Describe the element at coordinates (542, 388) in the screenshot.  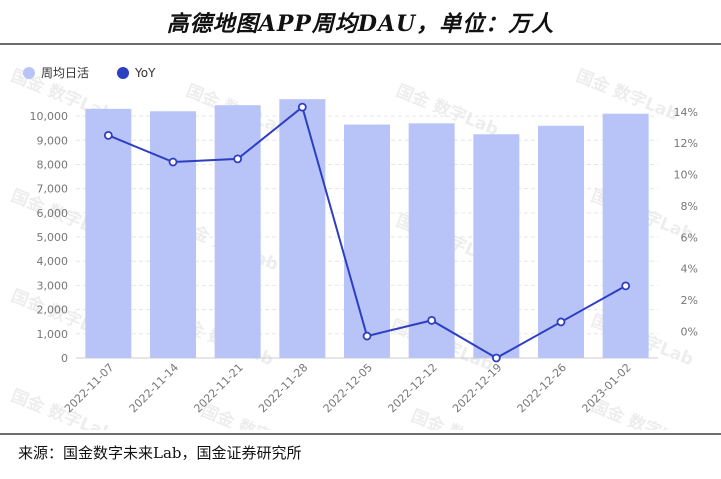
I see `x-tick-label: 2022-12-26` at that location.